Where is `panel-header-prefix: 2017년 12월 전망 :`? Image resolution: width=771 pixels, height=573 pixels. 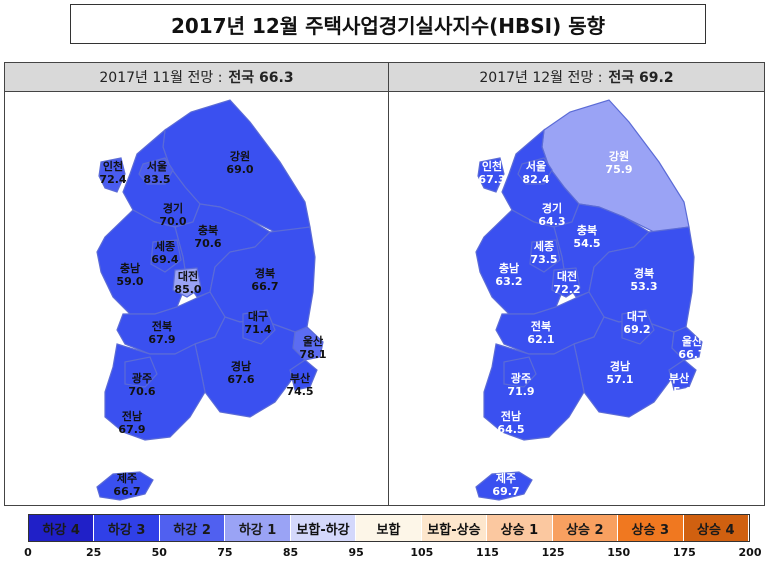 panel-header-prefix: 2017년 12월 전망 : is located at coordinates (541, 78).